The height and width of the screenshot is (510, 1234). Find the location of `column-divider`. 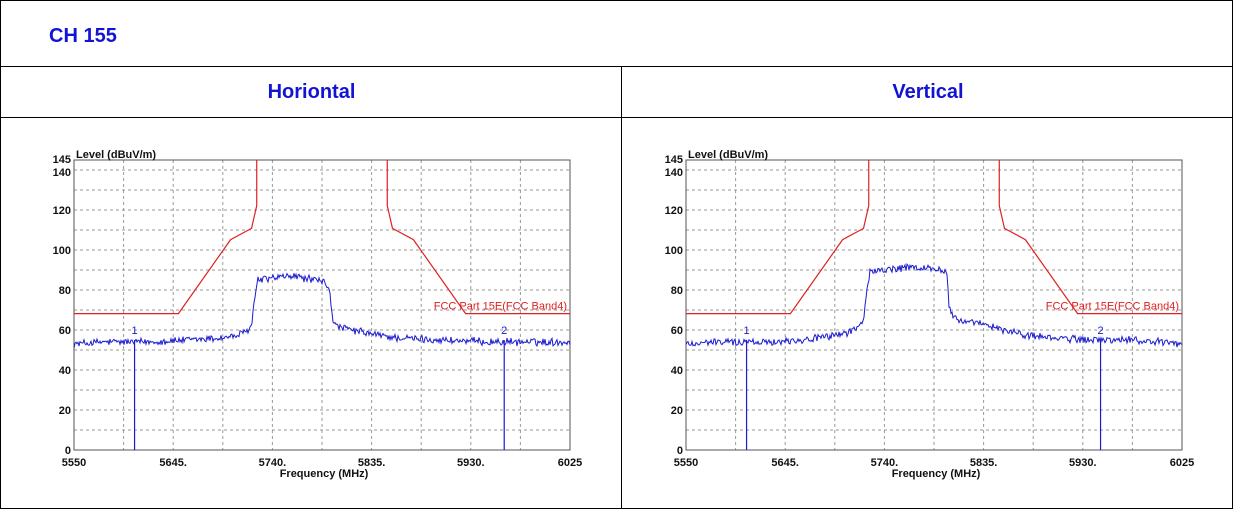

column-divider is located at coordinates (621, 287).